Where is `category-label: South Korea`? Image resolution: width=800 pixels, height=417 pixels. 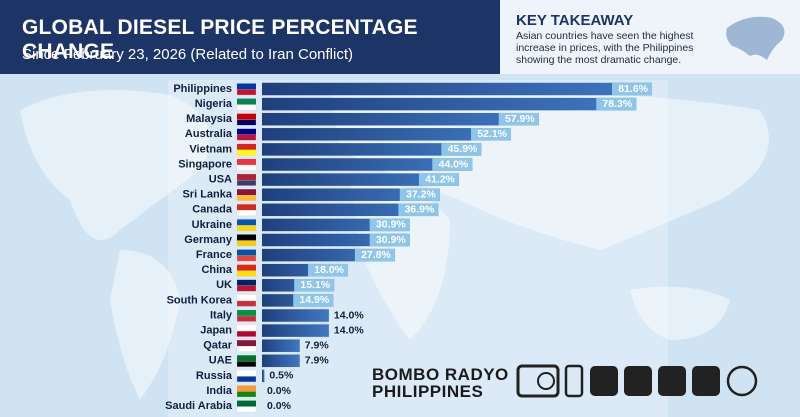 category-label: South Korea is located at coordinates (200, 300).